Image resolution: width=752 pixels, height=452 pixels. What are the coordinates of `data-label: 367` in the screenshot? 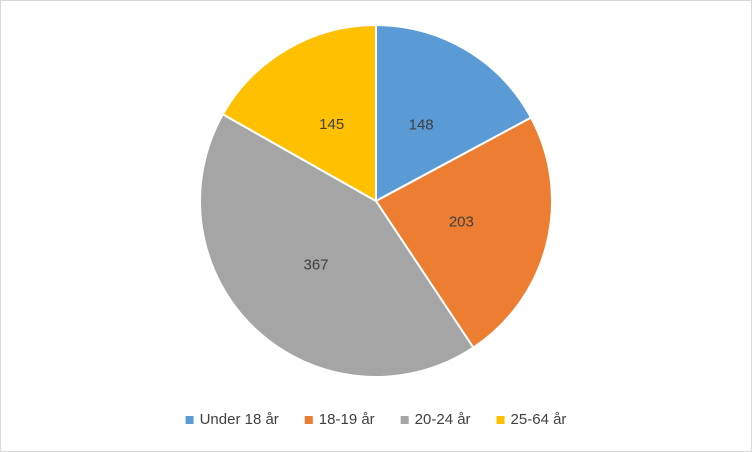 It's located at (316, 264).